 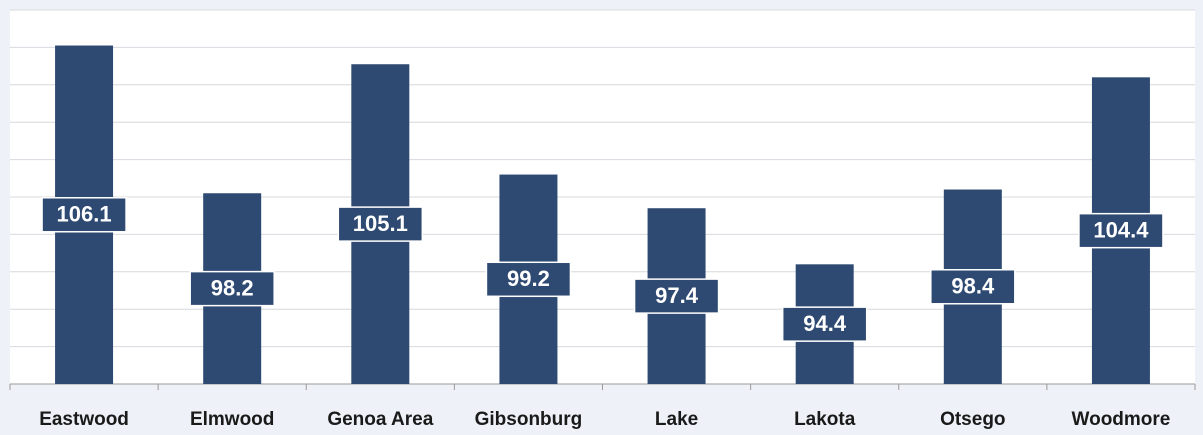 I want to click on data-label: 106.1, so click(x=84, y=214).